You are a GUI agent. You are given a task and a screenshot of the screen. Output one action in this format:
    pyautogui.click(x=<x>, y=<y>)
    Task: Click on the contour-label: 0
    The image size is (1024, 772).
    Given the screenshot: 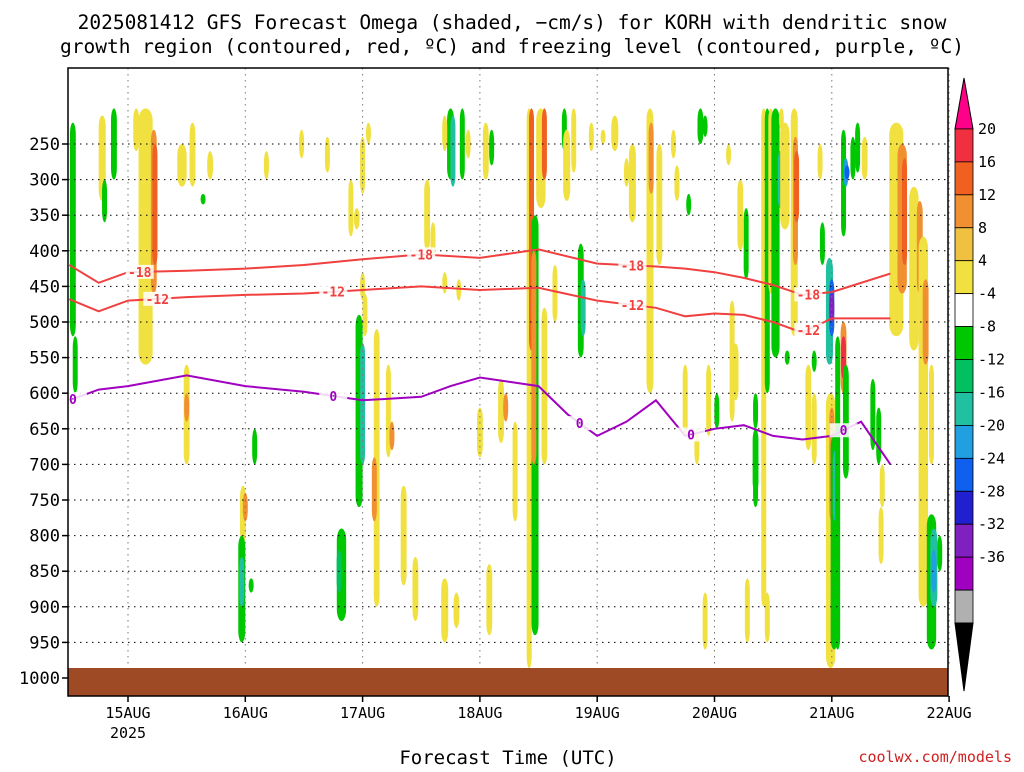 What is the action you would take?
    pyautogui.click(x=580, y=424)
    